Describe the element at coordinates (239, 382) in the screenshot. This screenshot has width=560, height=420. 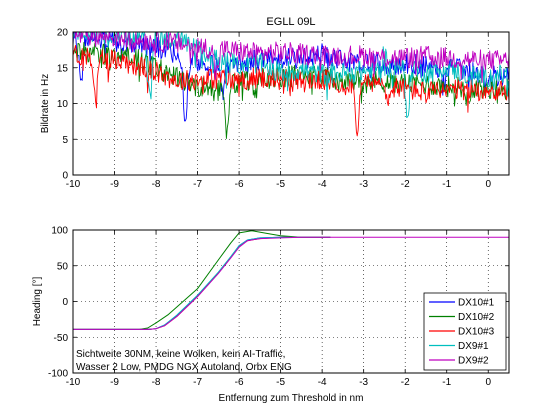
I see `heading-x-tick-label: -6` at that location.